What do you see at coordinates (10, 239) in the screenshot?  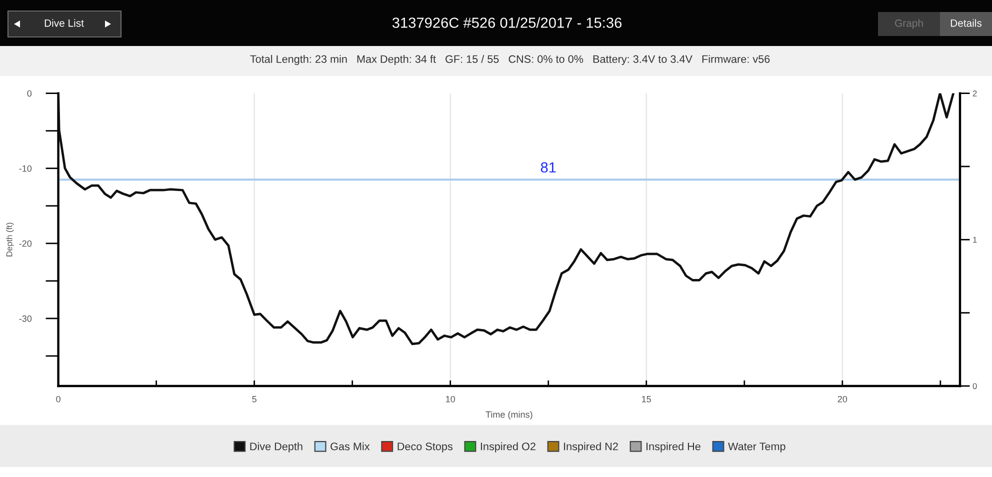 I see `y-axis-title: Depth (ft)` at bounding box center [10, 239].